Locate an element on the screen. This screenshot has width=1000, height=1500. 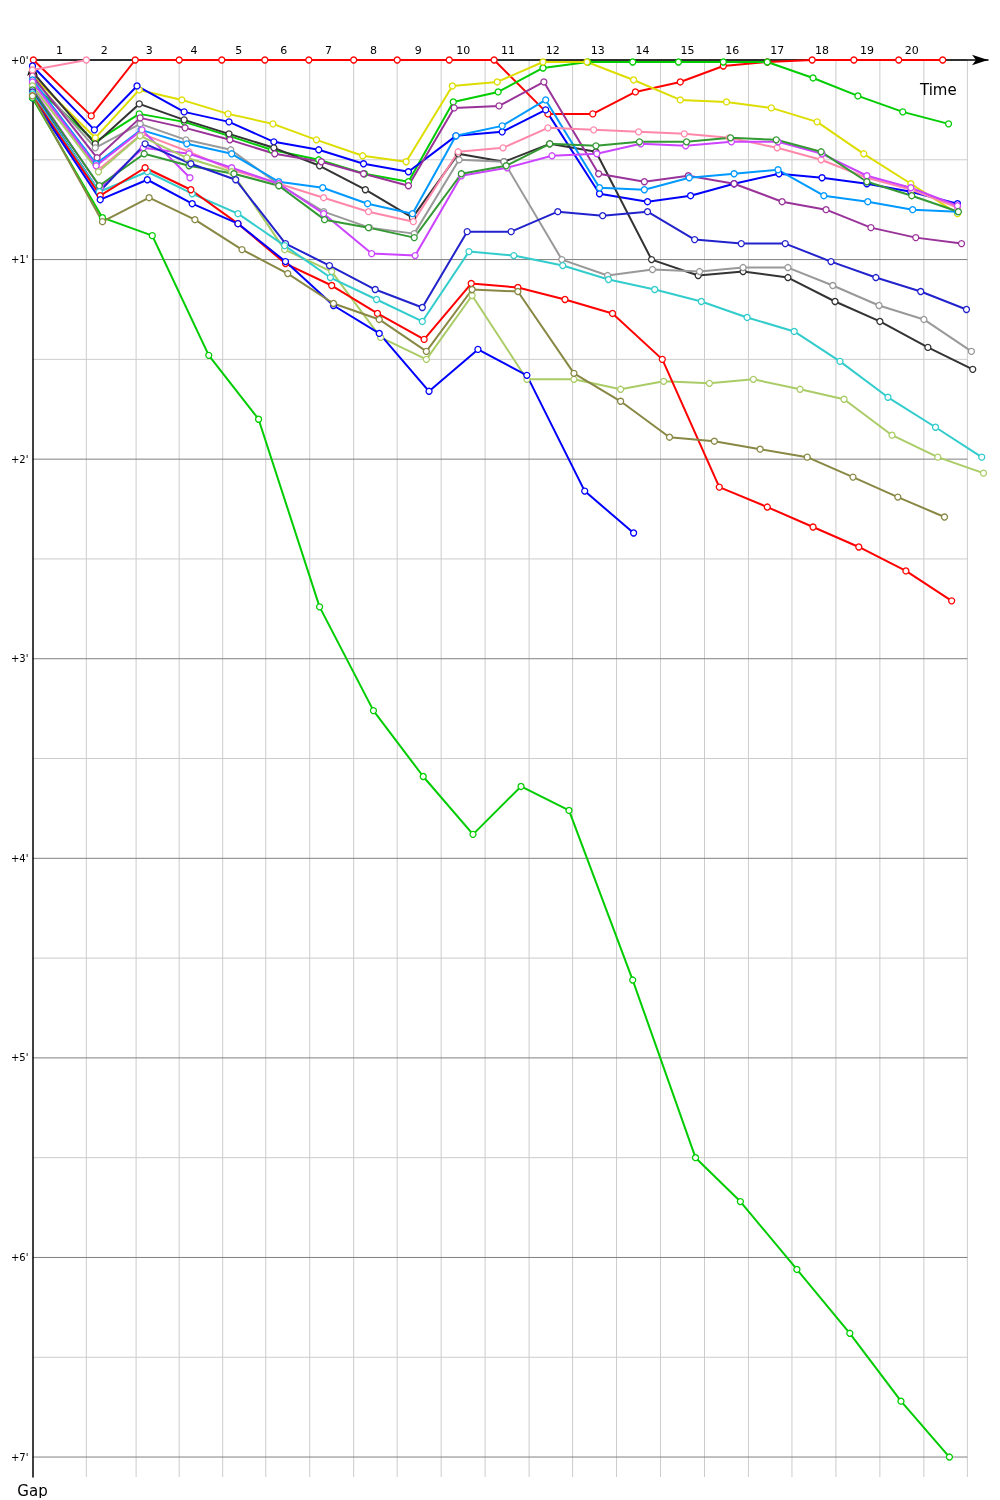
x-tick-label: 6 is located at coordinates (284, 50).